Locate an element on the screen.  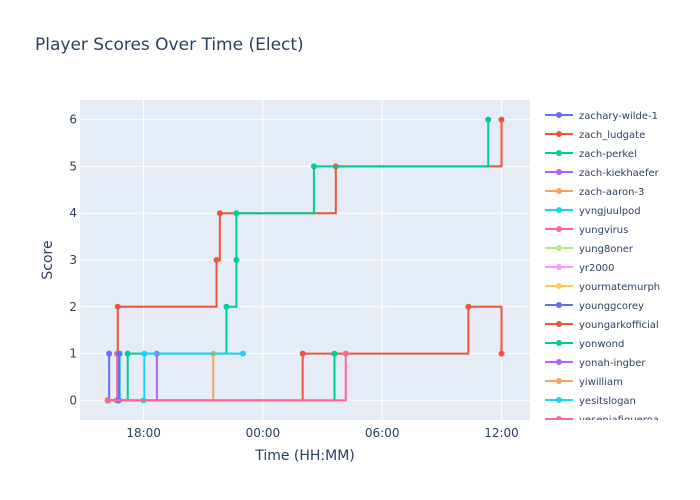
legend-item: yungvirus is located at coordinates (586, 230).